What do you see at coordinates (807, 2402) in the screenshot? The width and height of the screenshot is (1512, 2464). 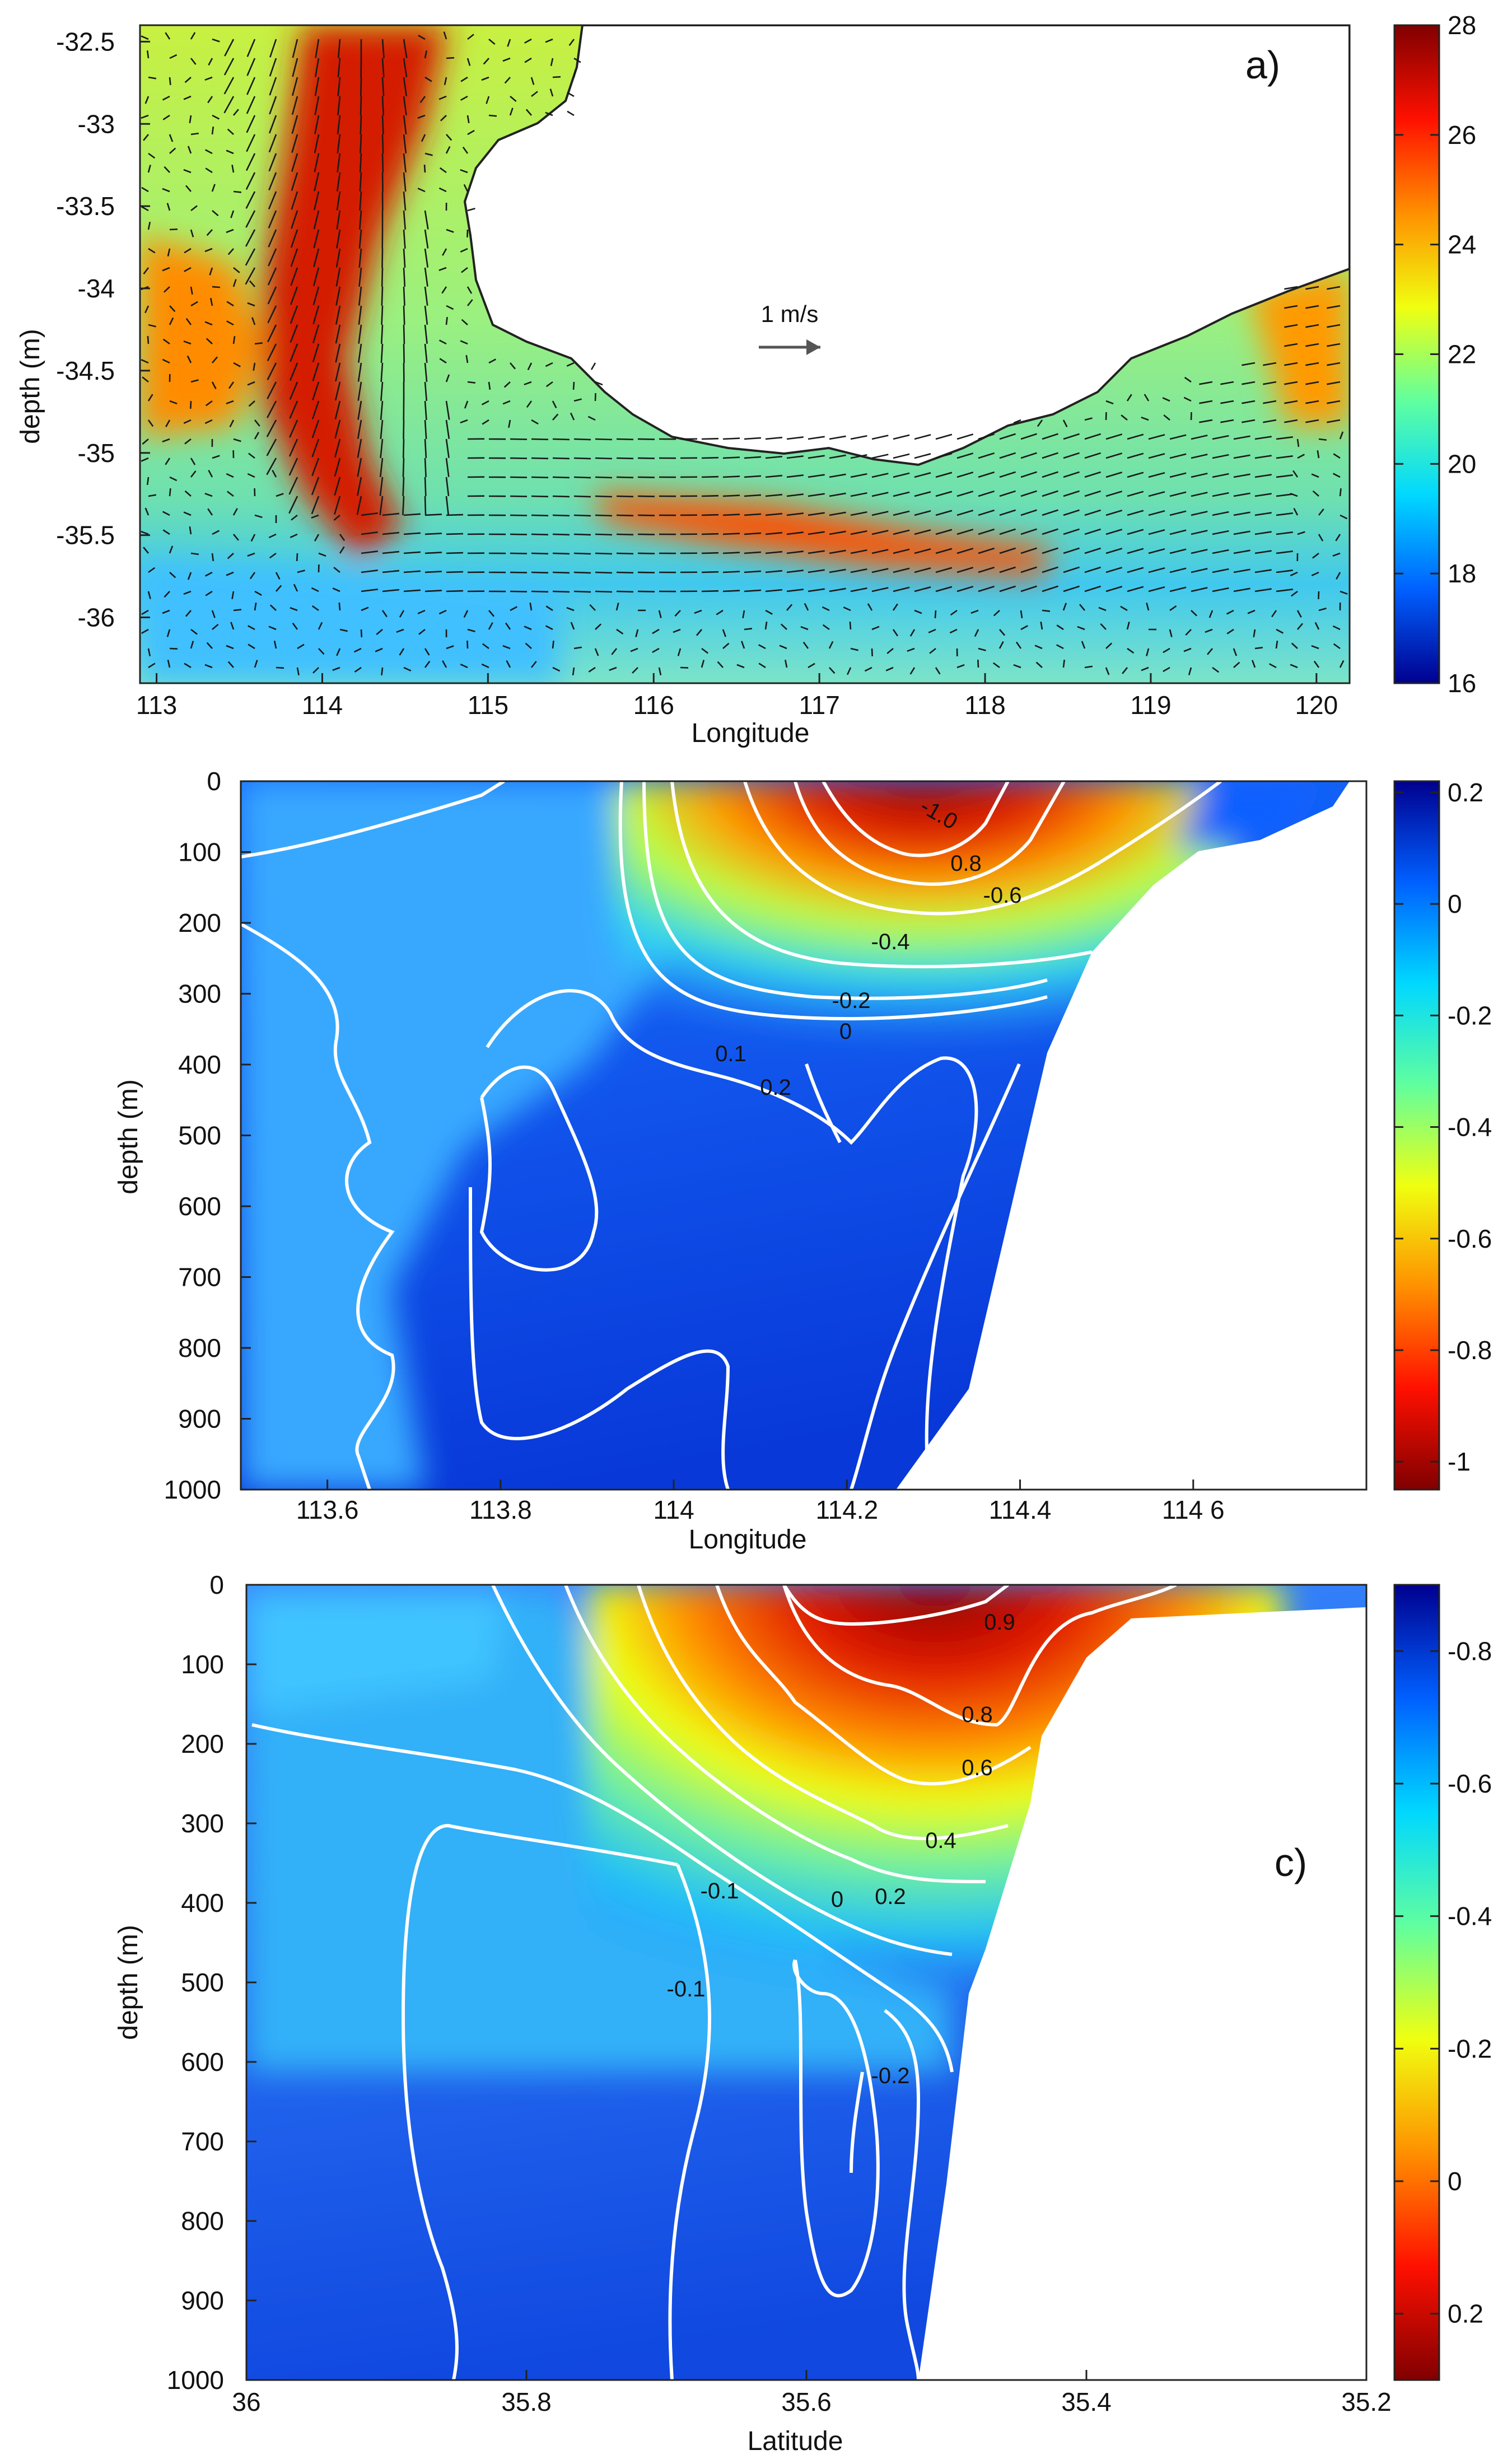 I see `x-tick-label: 35.6` at bounding box center [807, 2402].